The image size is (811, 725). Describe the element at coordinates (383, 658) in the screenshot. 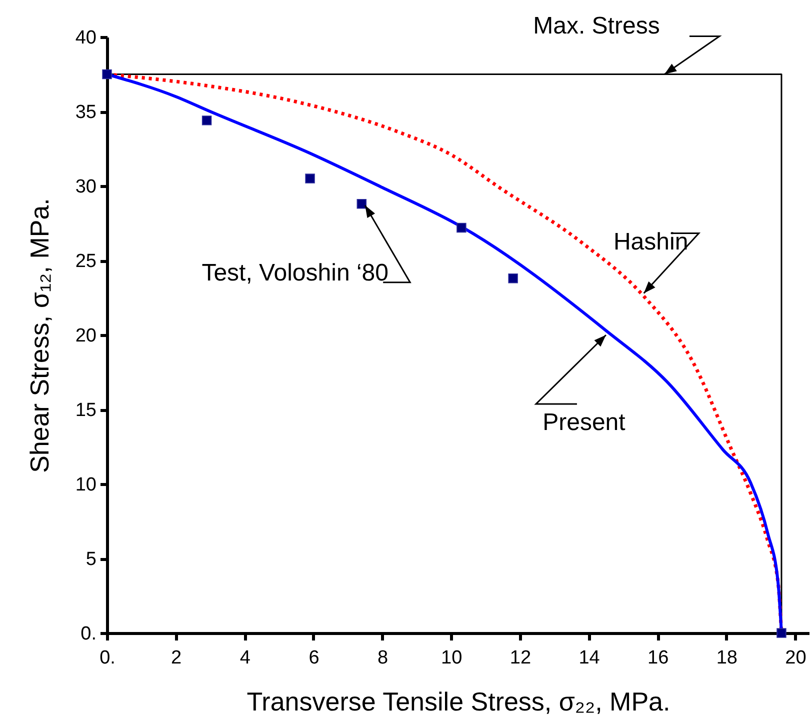

I see `x-tick-label: 8` at that location.